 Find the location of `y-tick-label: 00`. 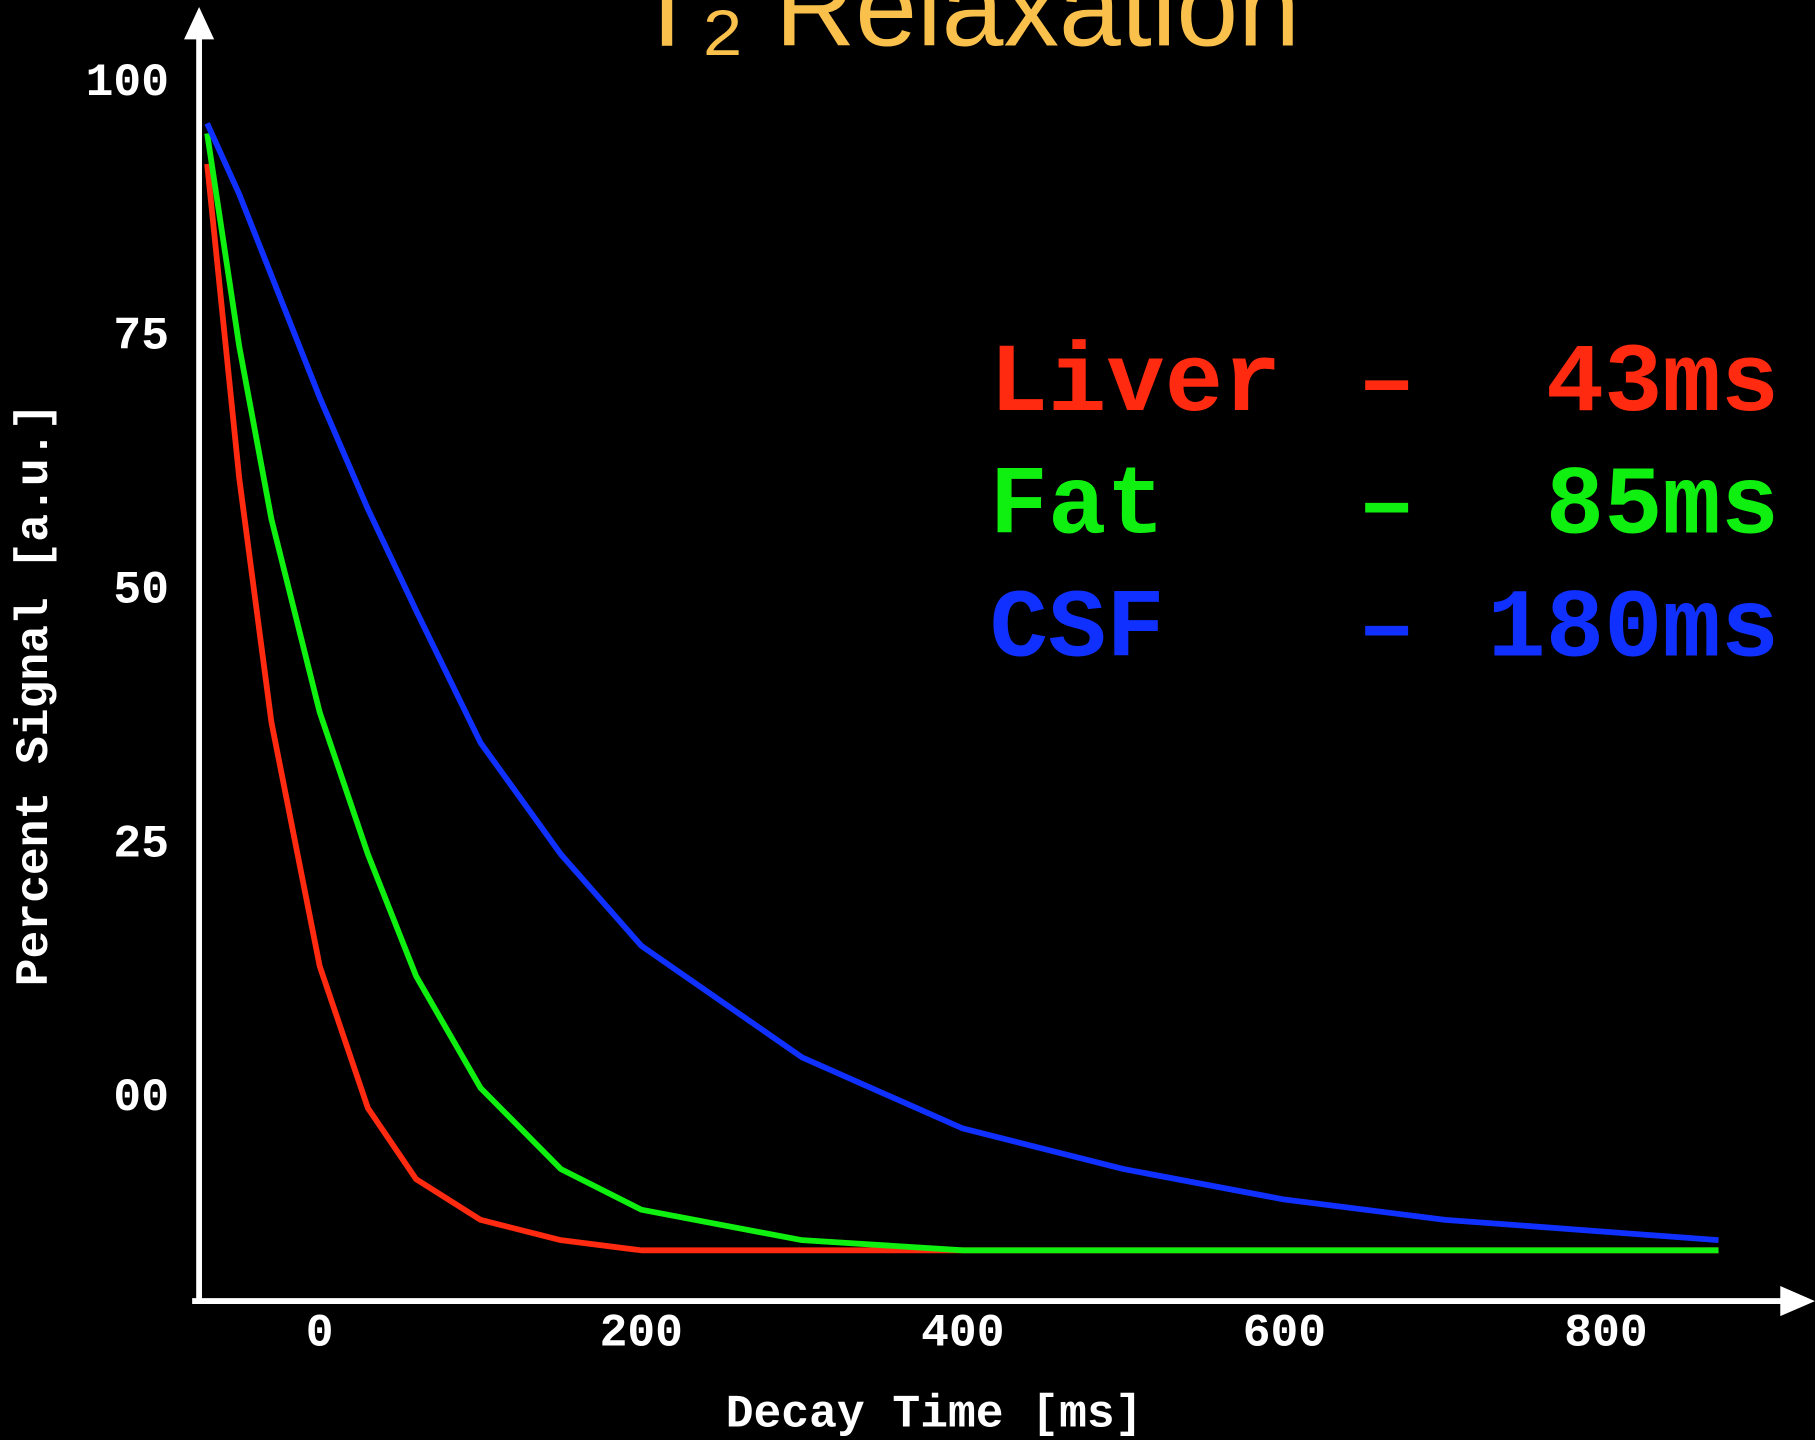

y-tick-label: 00 is located at coordinates (141, 1097).